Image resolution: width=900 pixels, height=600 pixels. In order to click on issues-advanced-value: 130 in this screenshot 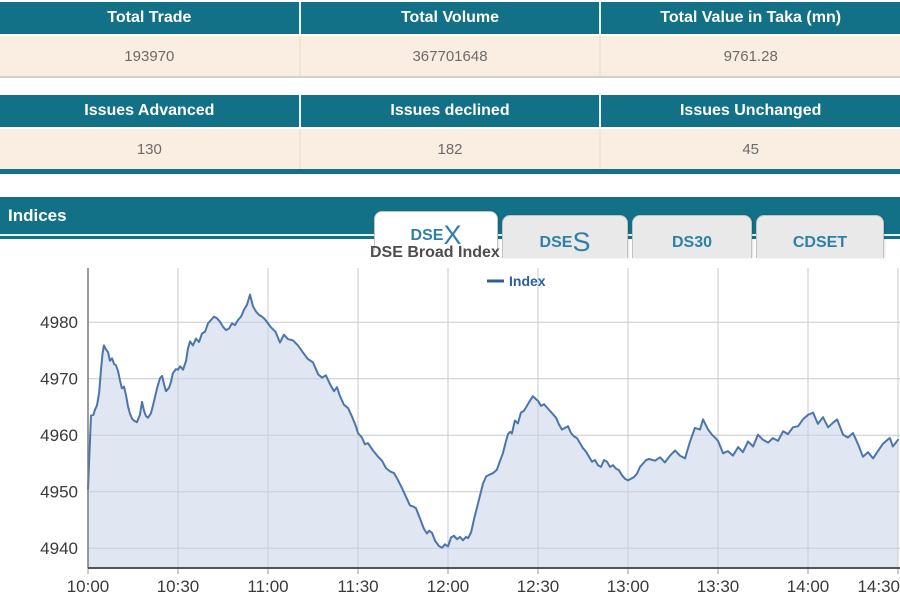, I will do `click(150, 149)`.